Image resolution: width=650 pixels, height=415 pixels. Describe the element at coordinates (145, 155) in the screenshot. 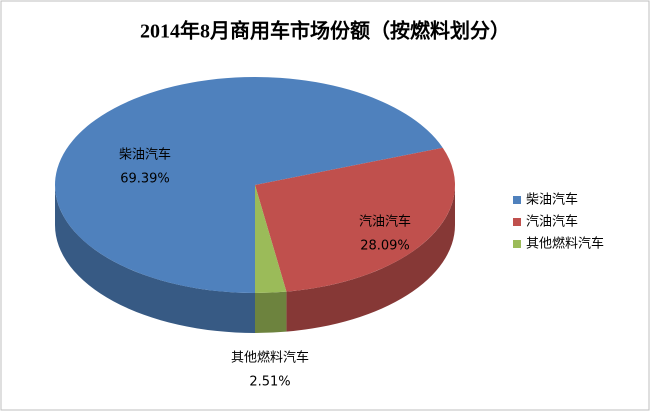

I see `data-label-name: 柴油汽车` at that location.